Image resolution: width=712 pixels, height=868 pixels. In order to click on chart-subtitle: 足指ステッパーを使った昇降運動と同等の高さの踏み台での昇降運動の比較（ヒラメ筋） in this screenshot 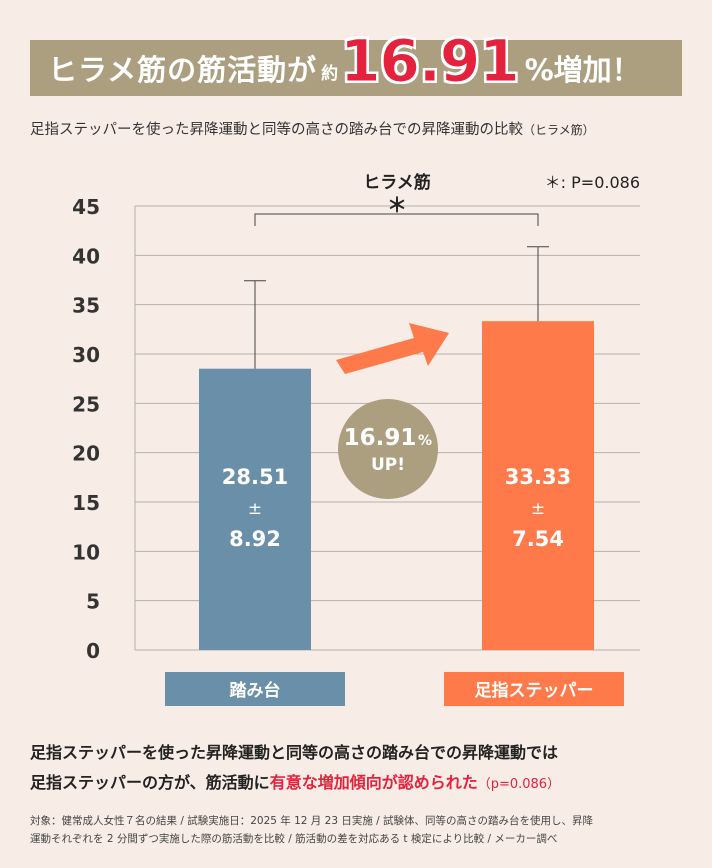, I will do `click(360, 128)`.